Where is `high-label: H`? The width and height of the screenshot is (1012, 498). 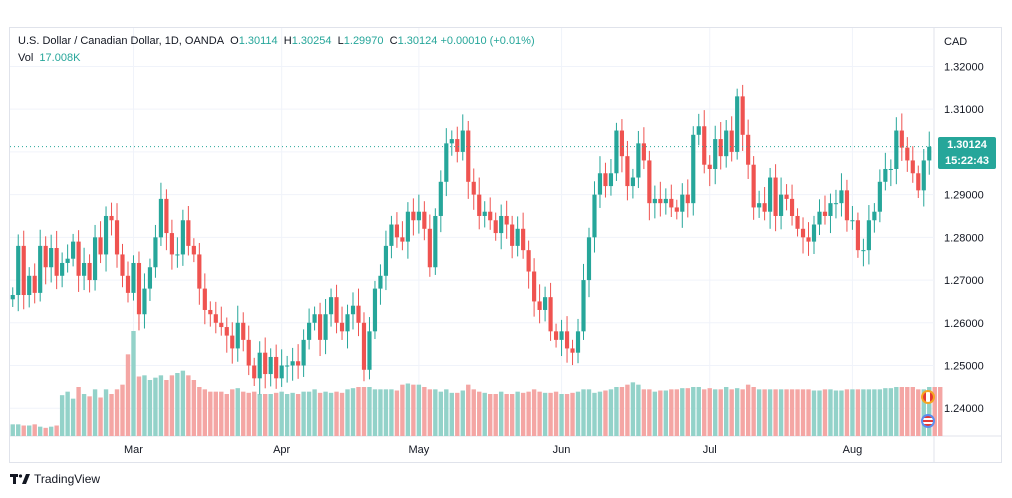 high-label: H is located at coordinates (287, 41).